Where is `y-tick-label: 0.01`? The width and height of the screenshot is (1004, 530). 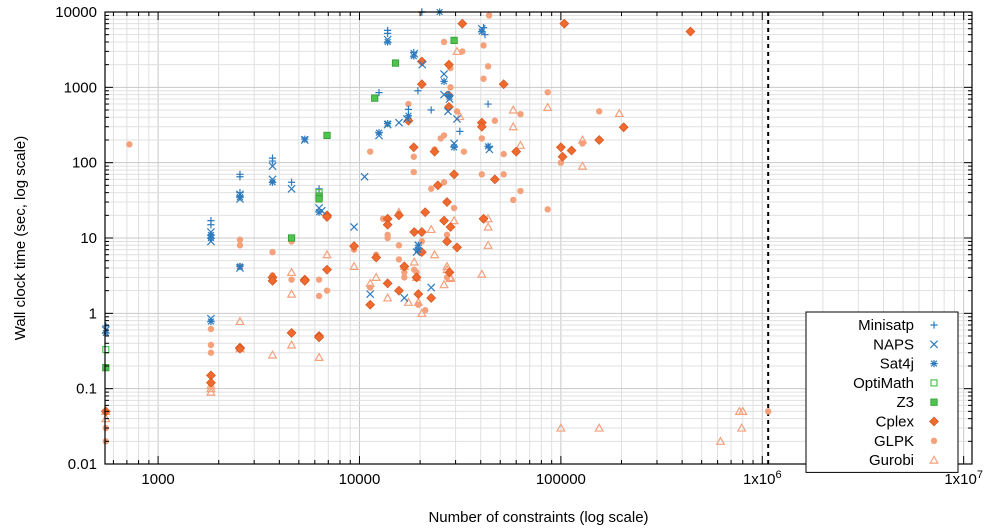
y-tick-label: 0.01 is located at coordinates (82, 464).